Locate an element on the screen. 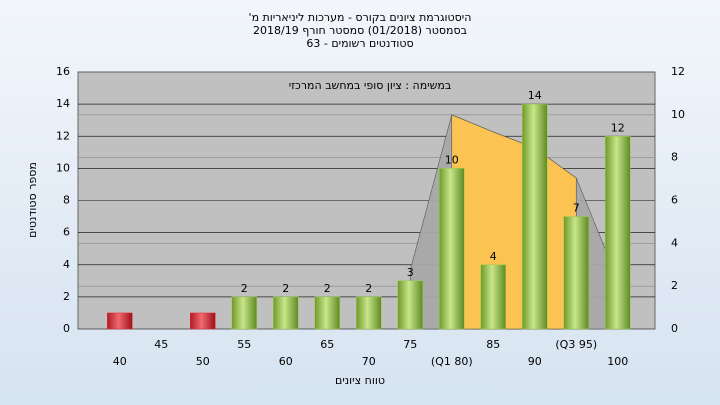  x-tick-label: (Q3 95) is located at coordinates (576, 344).